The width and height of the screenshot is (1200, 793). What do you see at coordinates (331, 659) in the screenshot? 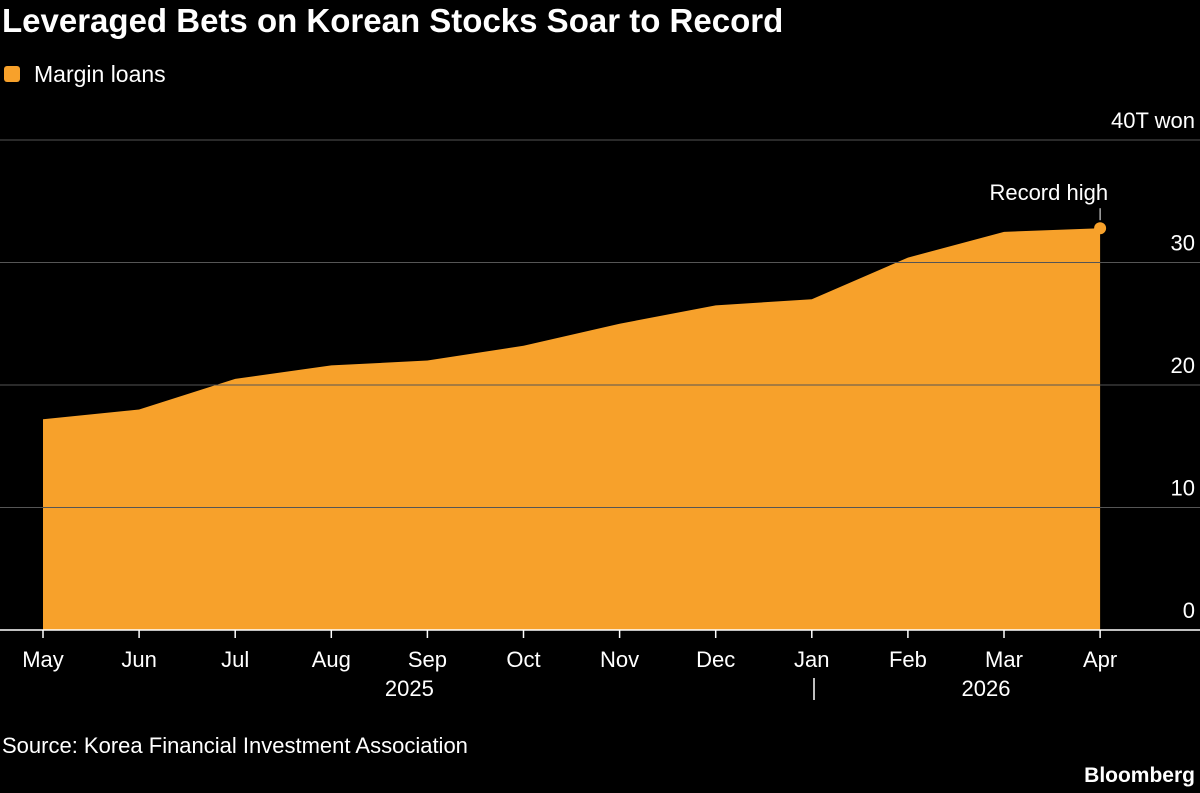
I see `x-tick-label: Aug` at bounding box center [331, 659].